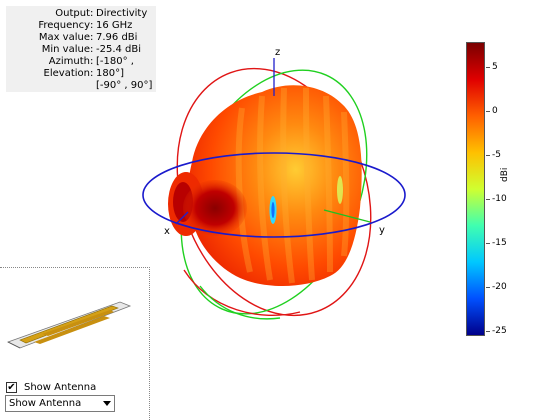  What do you see at coordinates (119, 49) in the screenshot?
I see `info-value: -25.4 dBi` at bounding box center [119, 49].